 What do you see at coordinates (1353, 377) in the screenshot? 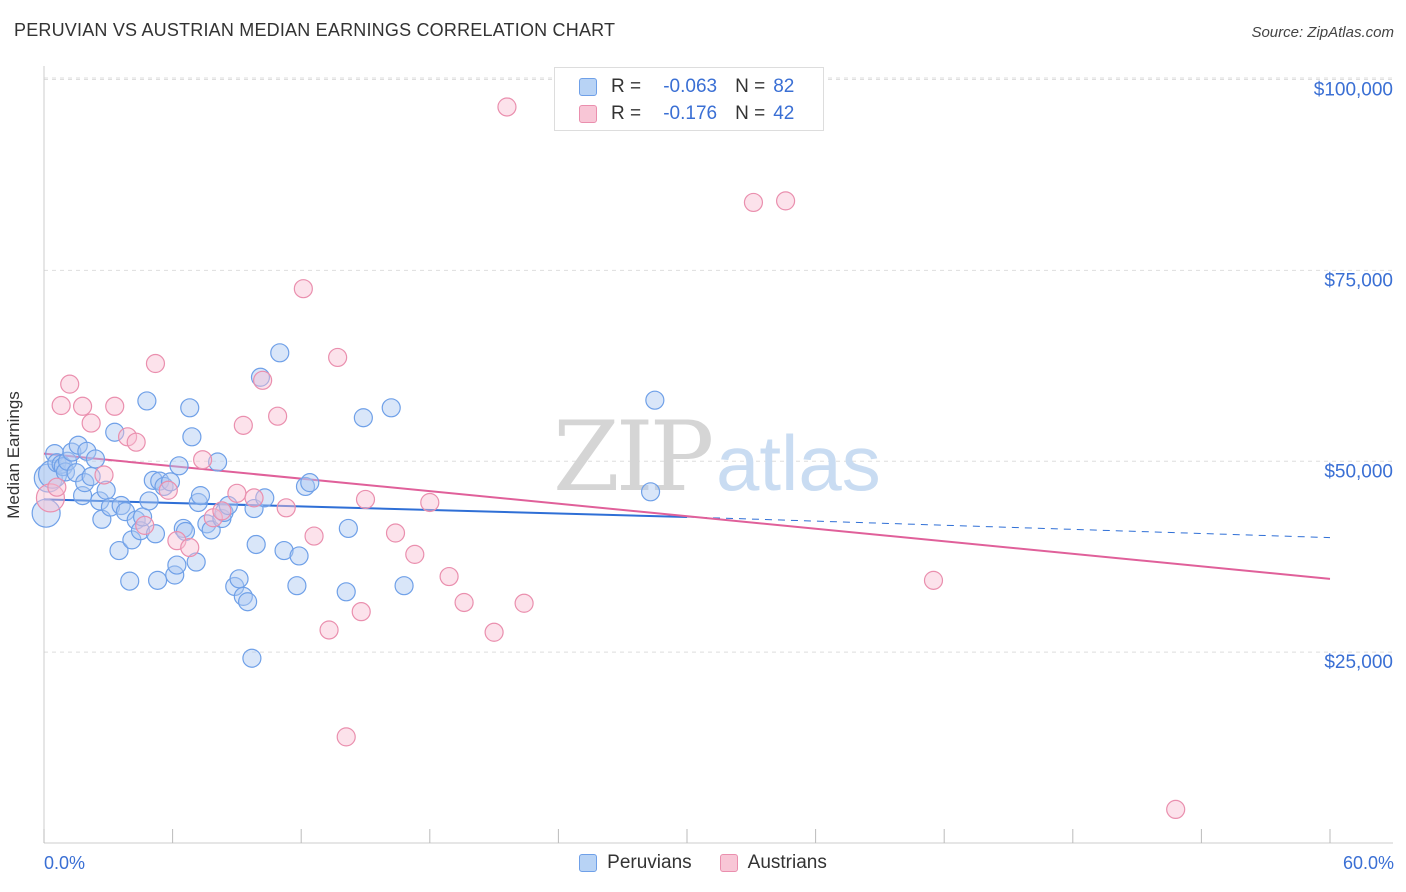
I see `y-tick-labels: $25,000 $50,000 $75,000 $100,000` at bounding box center [1353, 377].